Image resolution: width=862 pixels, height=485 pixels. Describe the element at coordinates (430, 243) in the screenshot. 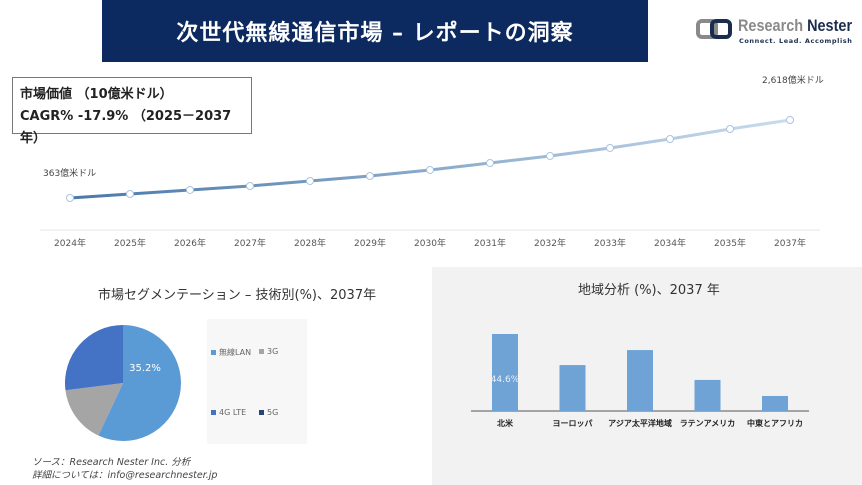

I see `x-tick-label: 2030年` at that location.